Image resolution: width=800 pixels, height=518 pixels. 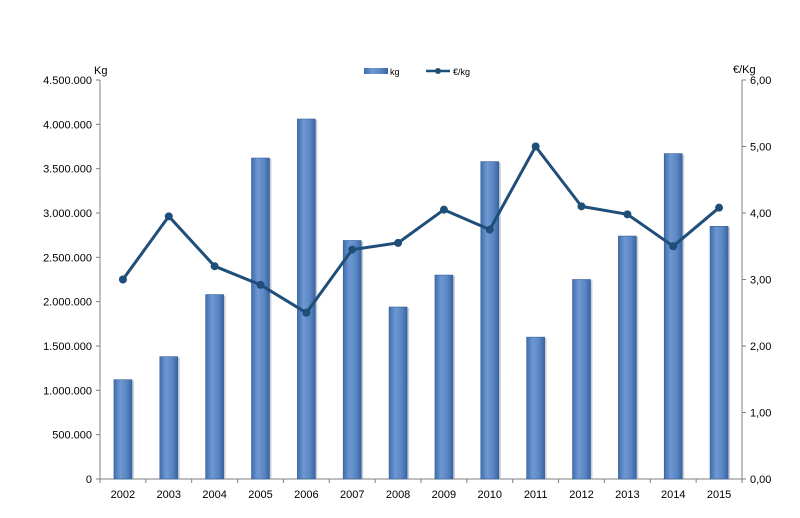 I want to click on left-tick-label: 3.000.000, so click(x=67, y=214).